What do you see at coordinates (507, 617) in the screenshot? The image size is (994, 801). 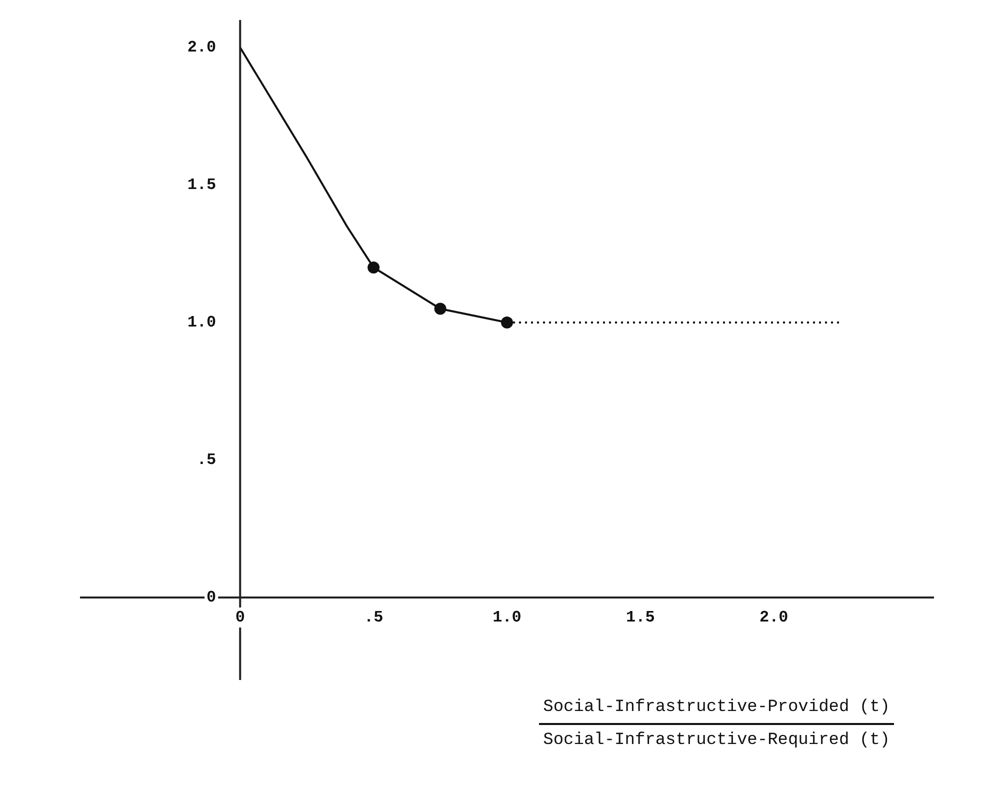 I see `x-tick-label: 1.0` at bounding box center [507, 617].